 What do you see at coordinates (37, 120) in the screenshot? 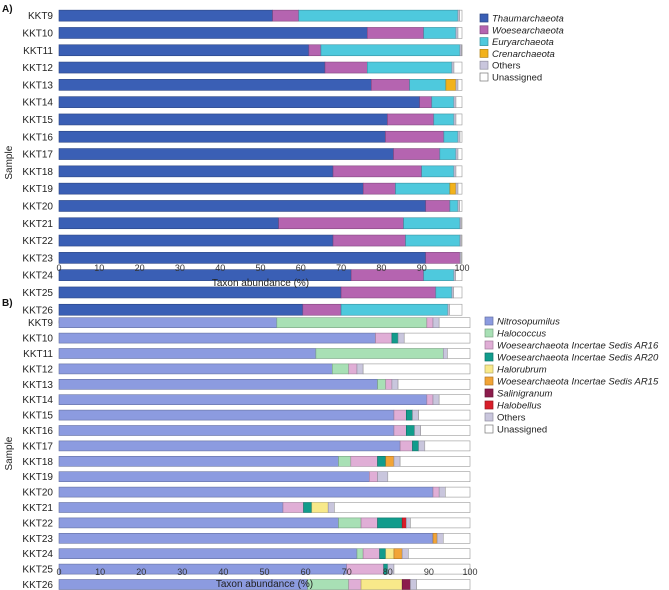
I see `category-label: KKT15` at bounding box center [37, 120].